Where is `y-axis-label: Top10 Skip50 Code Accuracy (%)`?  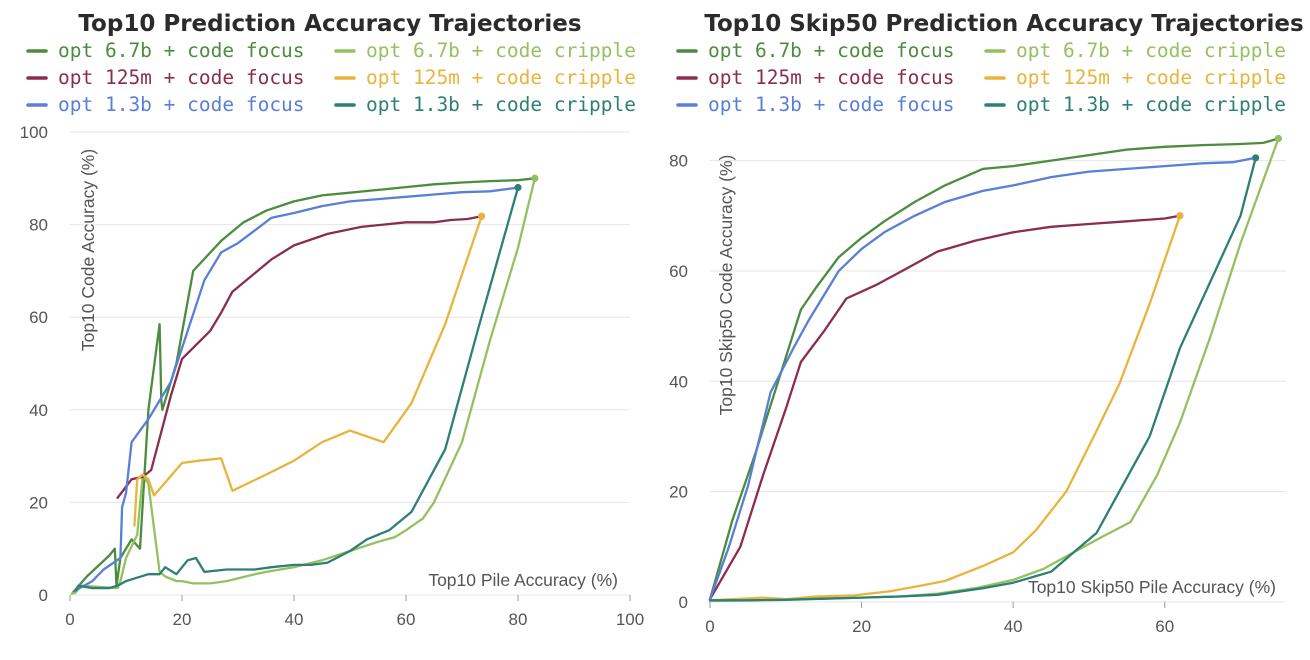
y-axis-label: Top10 Skip50 Code Accuracy (%) is located at coordinates (726, 285).